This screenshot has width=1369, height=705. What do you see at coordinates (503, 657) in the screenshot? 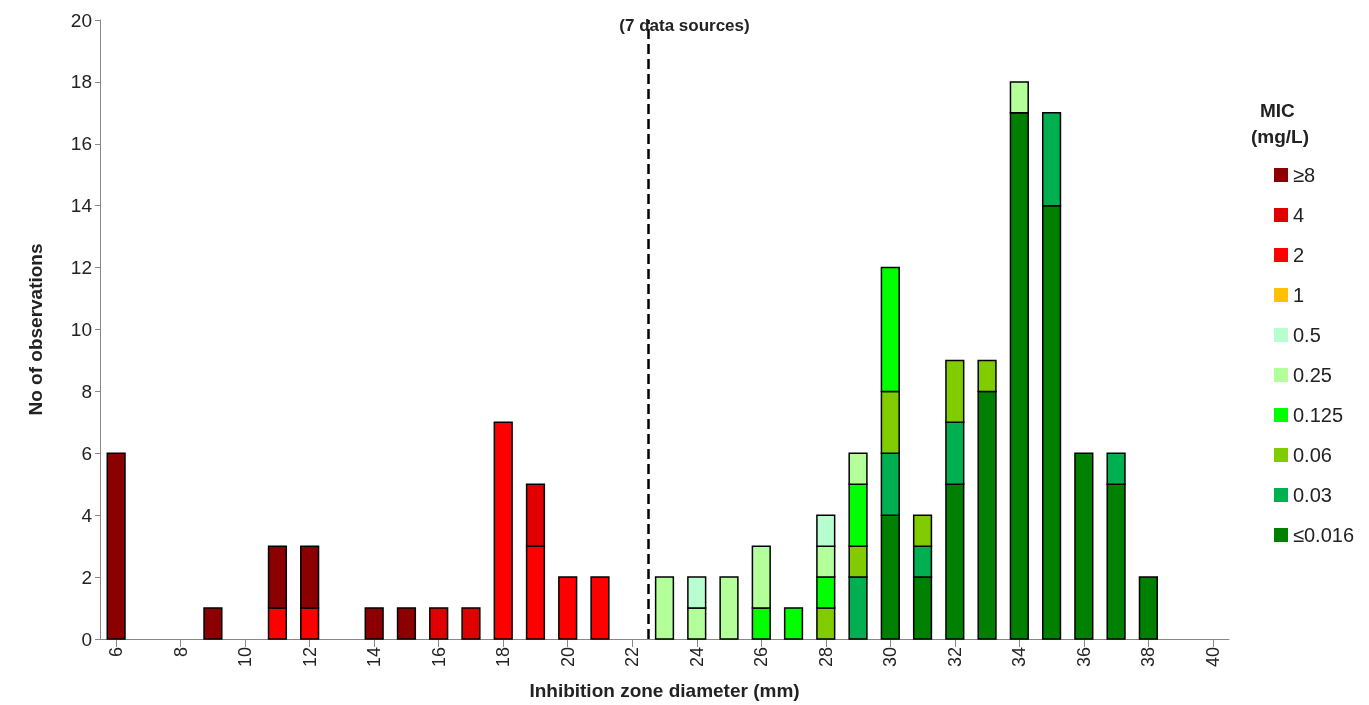
I see `x-tick-label: 18` at bounding box center [503, 657].